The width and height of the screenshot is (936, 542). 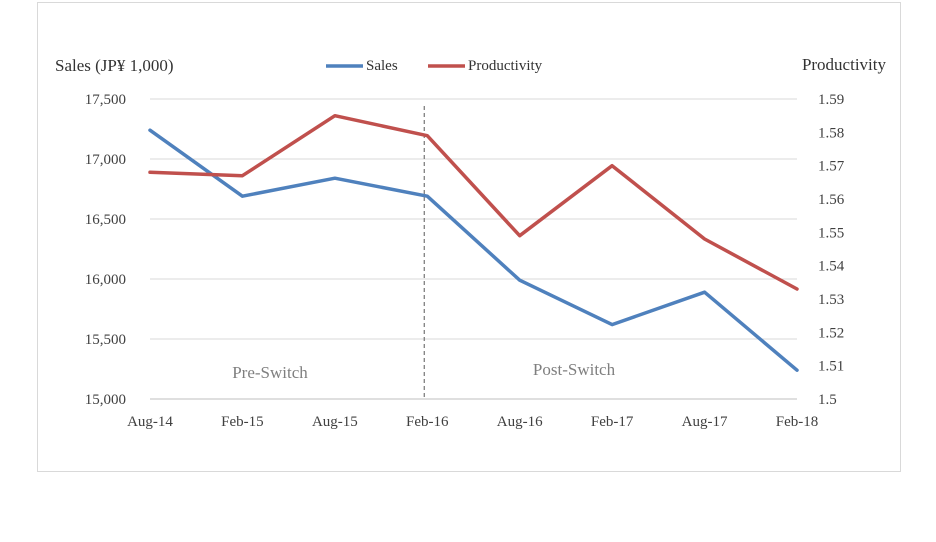 I want to click on legend-sales-label: Sales, so click(x=382, y=66).